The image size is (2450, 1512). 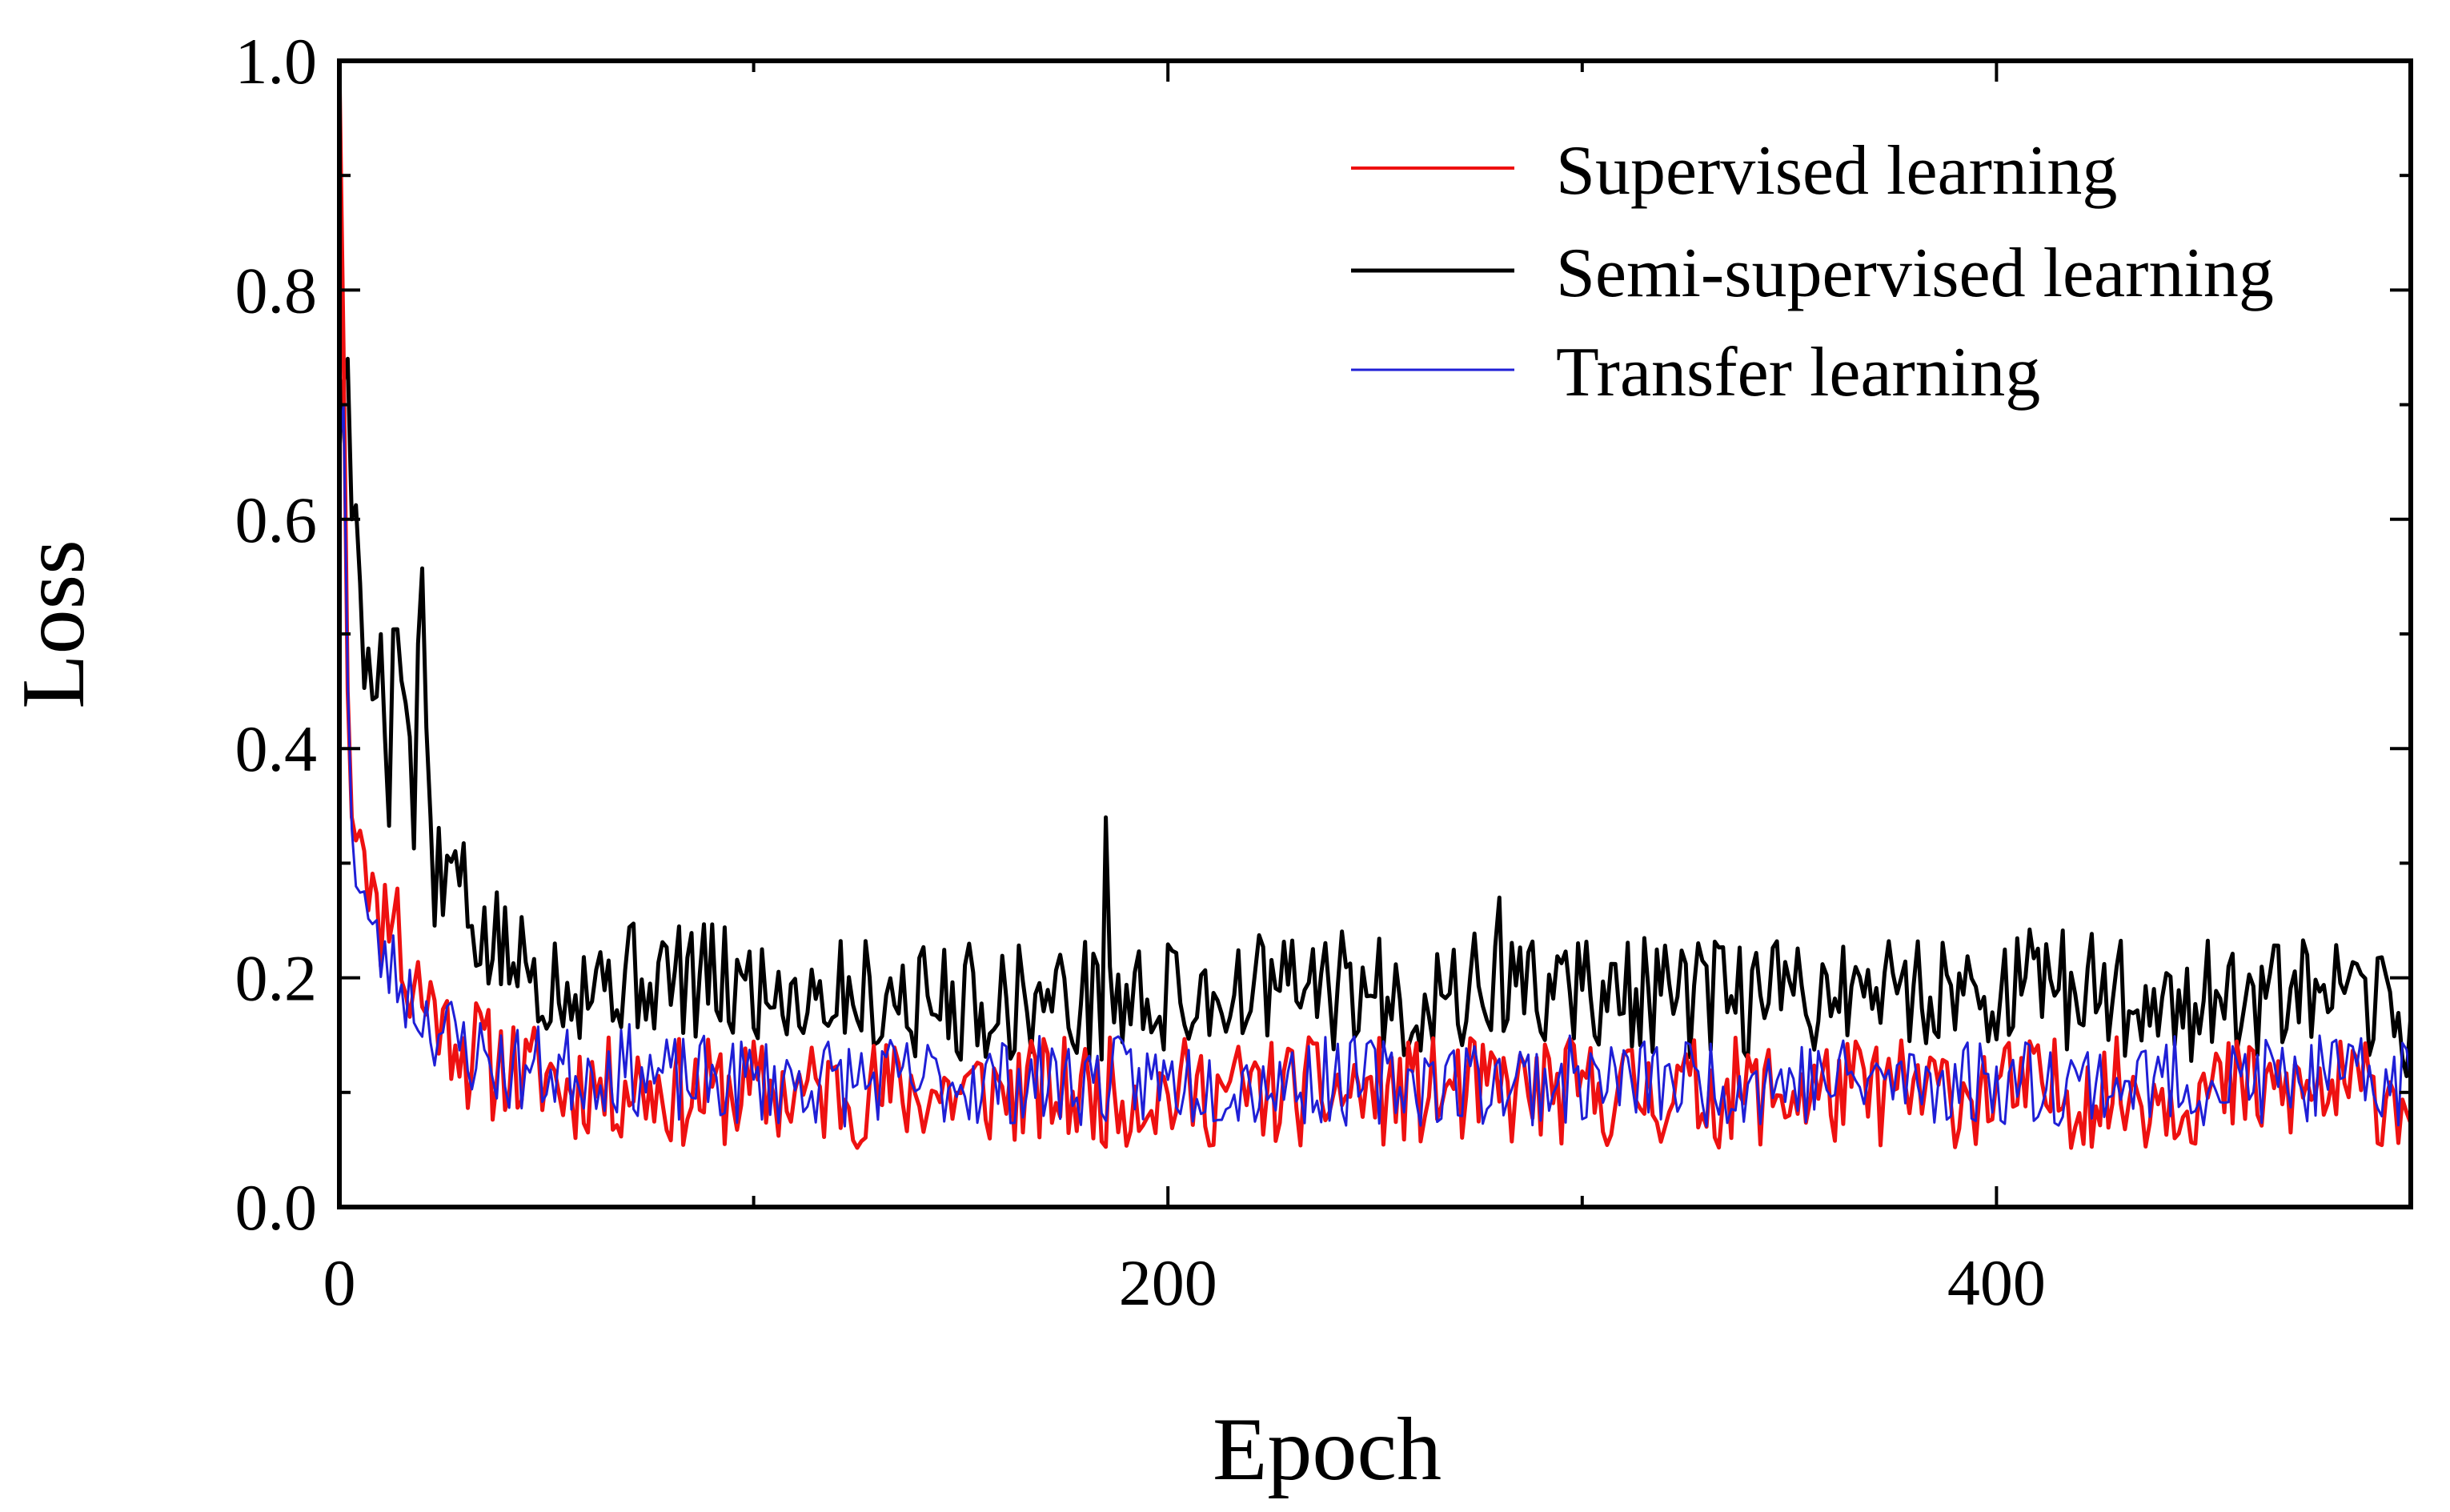 What do you see at coordinates (1168, 1282) in the screenshot?
I see `x-tick-label: 200` at bounding box center [1168, 1282].